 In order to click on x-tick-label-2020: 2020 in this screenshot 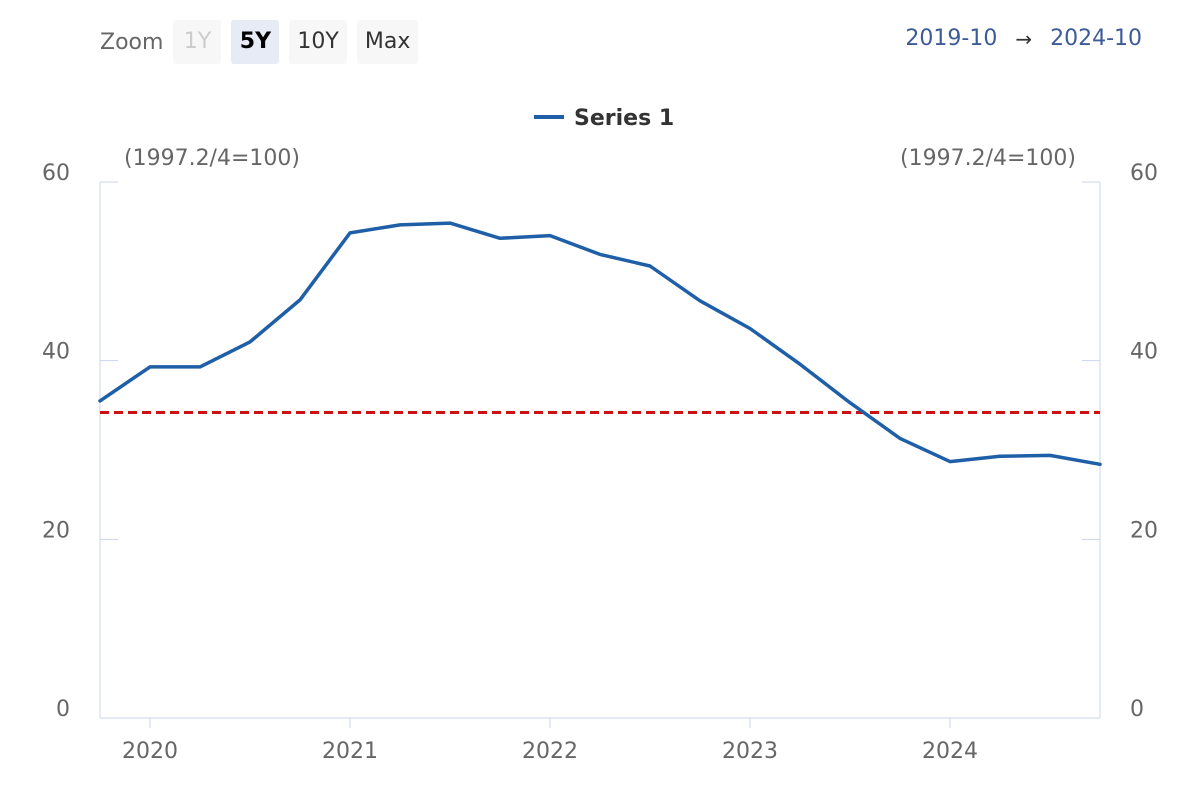, I will do `click(150, 751)`.